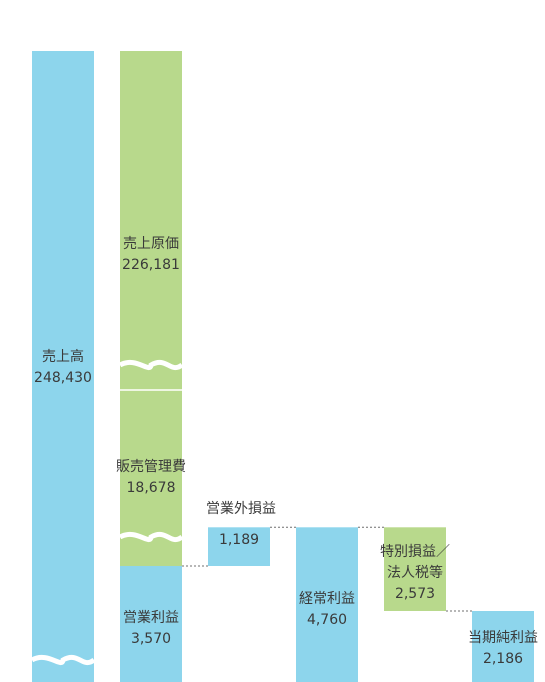 Image resolution: width=545 pixels, height=682 pixels. I want to click on label-sga: 販売管理費 18,678, so click(151, 477).